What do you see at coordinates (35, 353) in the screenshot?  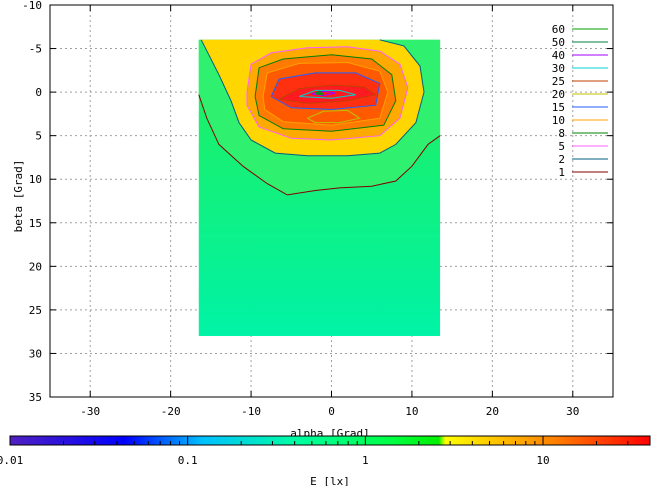 I see `y-tick-label: 30` at bounding box center [35, 353].